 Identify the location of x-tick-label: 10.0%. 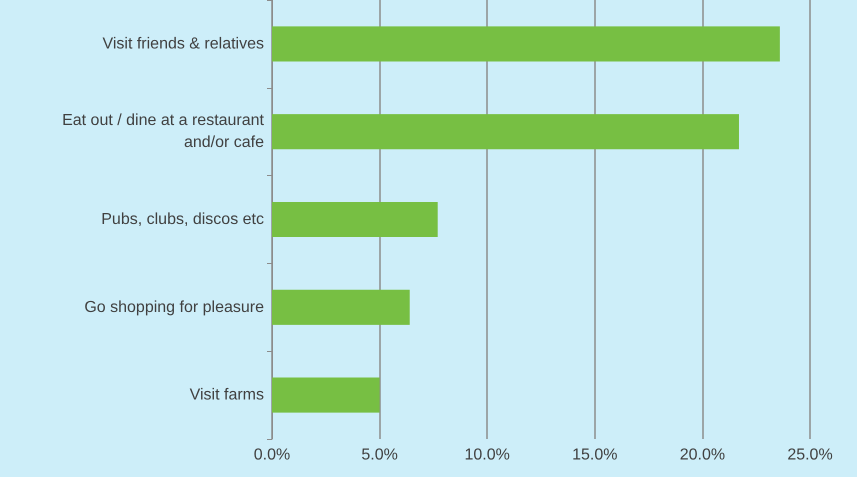
(487, 455).